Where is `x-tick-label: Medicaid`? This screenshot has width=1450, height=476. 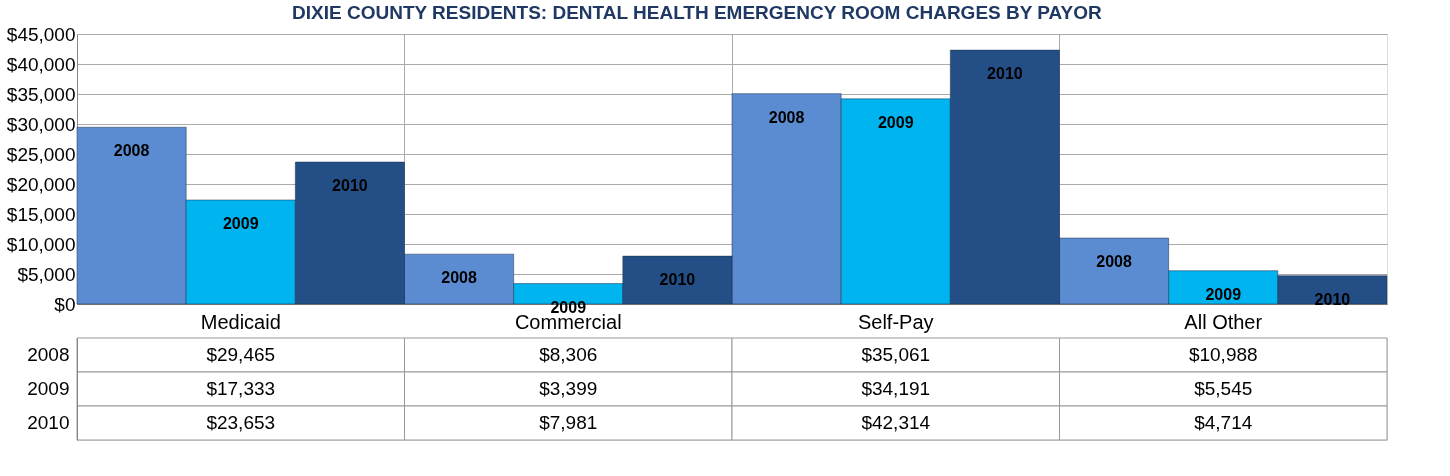
x-tick-label: Medicaid is located at coordinates (240, 321).